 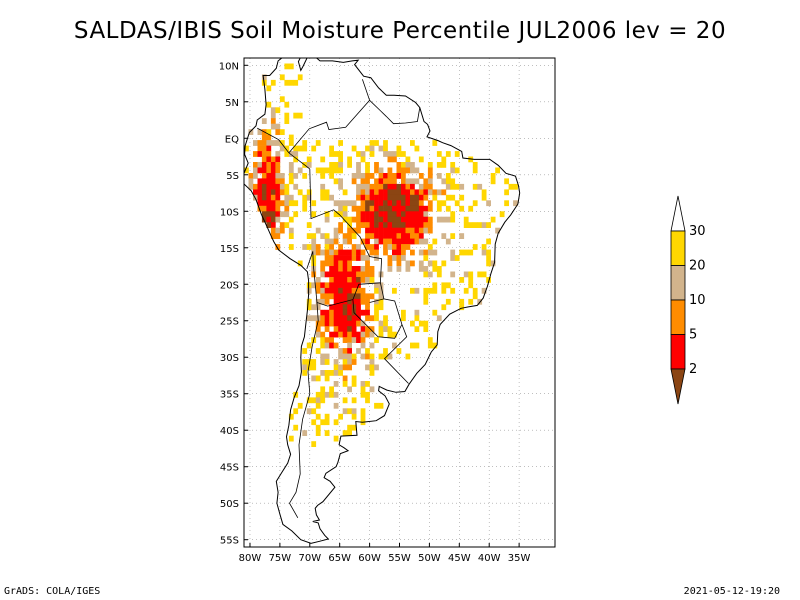 What do you see at coordinates (399, 558) in the screenshot?
I see `lon-tick-label: 55W` at bounding box center [399, 558].